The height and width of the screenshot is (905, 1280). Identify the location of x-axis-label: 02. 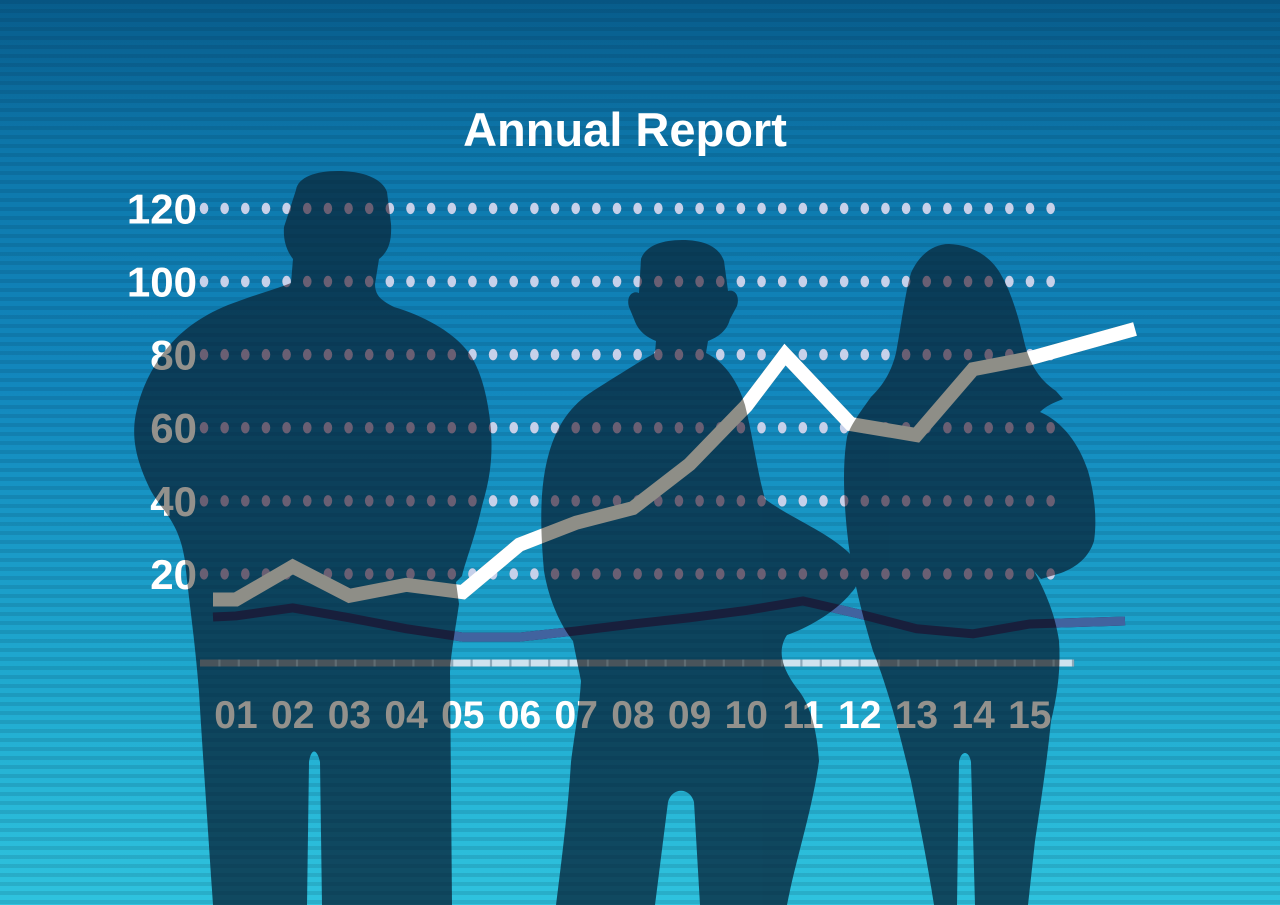
(292, 715).